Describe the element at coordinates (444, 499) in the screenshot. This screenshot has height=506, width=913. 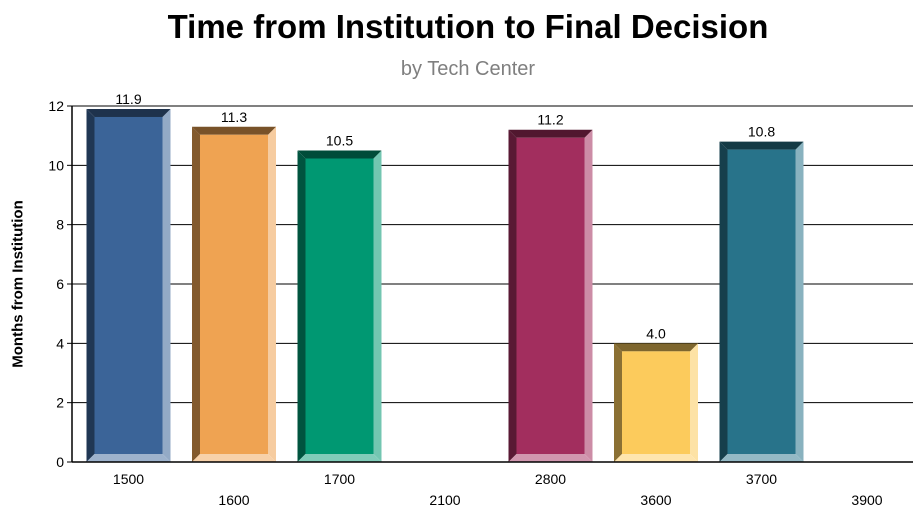
I see `x-tick-label: 2100` at that location.